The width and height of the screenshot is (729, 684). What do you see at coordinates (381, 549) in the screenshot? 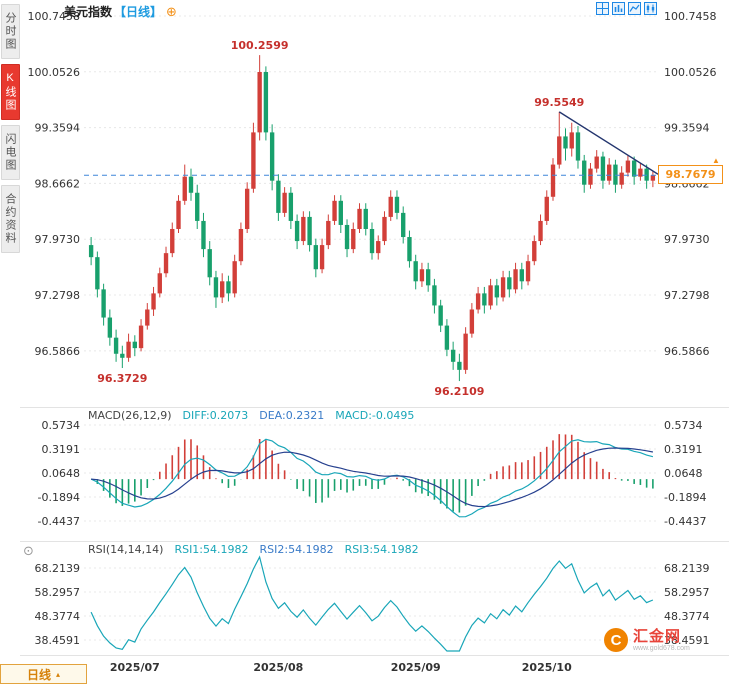
I see `rsi3-value: RSI3:54.1982` at bounding box center [381, 549].